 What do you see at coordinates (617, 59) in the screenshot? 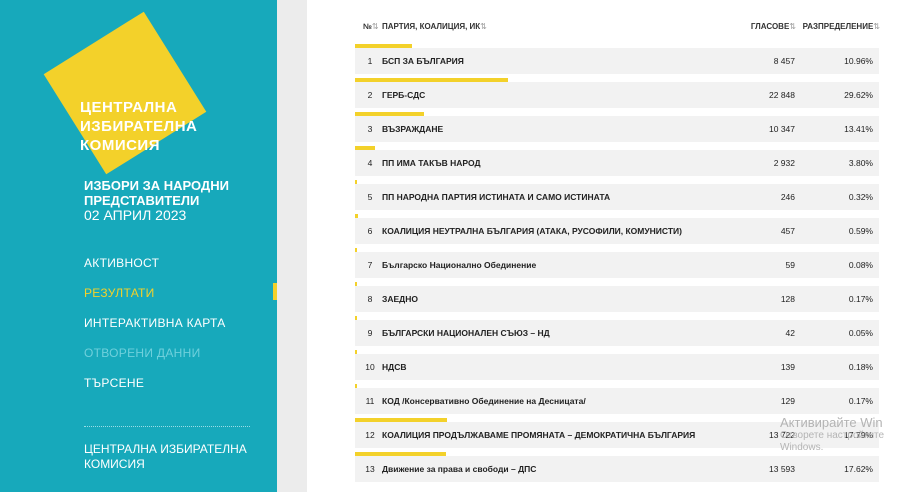
I see `table-row: 1 БСП ЗА БЪЛГАРИЯ 8 457 10.96%` at bounding box center [617, 59].